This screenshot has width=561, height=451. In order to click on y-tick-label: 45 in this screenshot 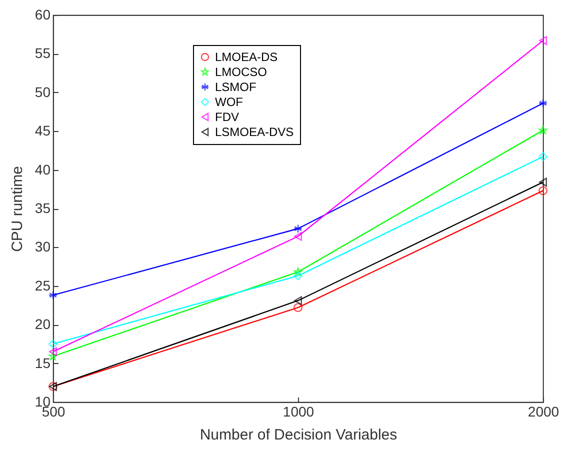, I will do `click(42, 130)`.